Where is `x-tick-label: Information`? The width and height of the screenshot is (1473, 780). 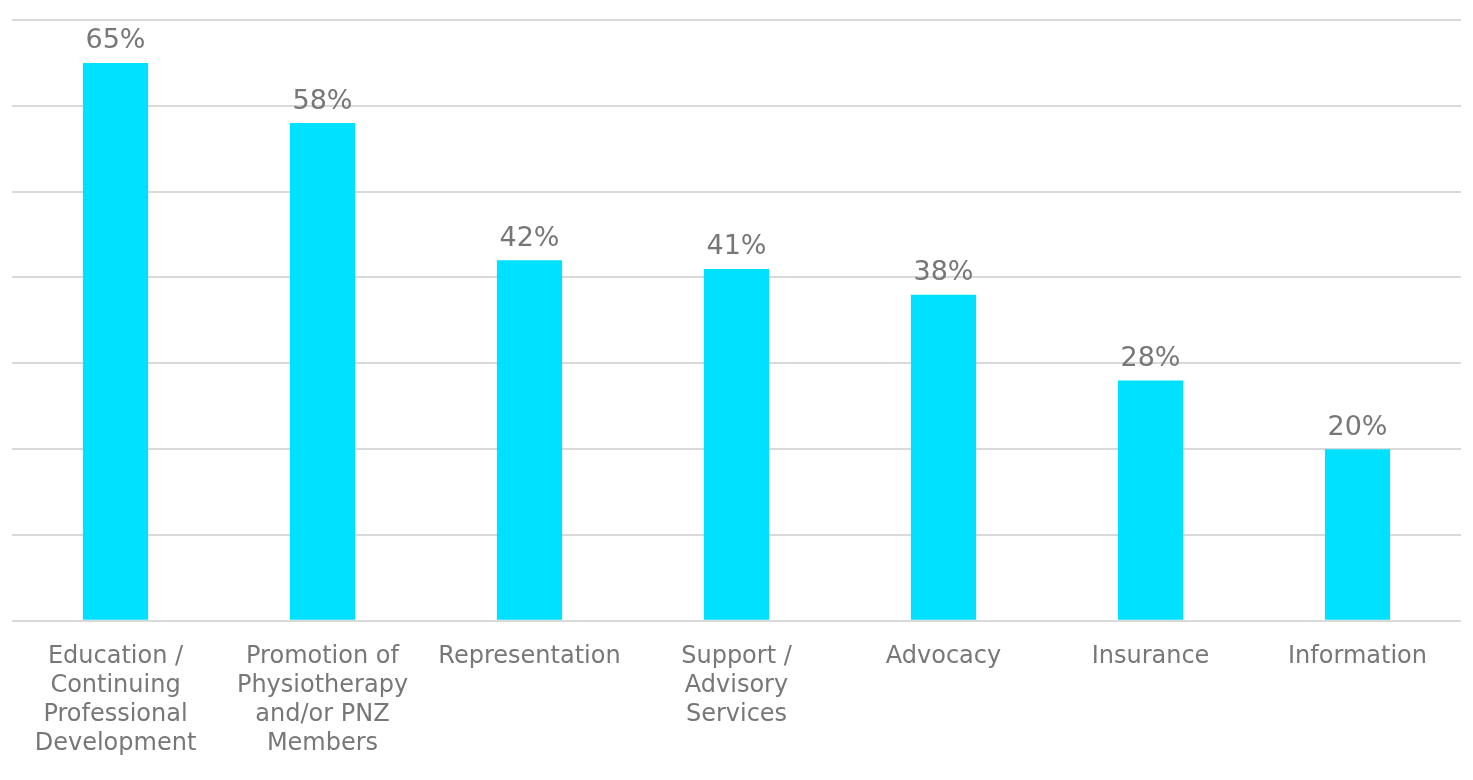
x-tick-label: Information is located at coordinates (1357, 655).